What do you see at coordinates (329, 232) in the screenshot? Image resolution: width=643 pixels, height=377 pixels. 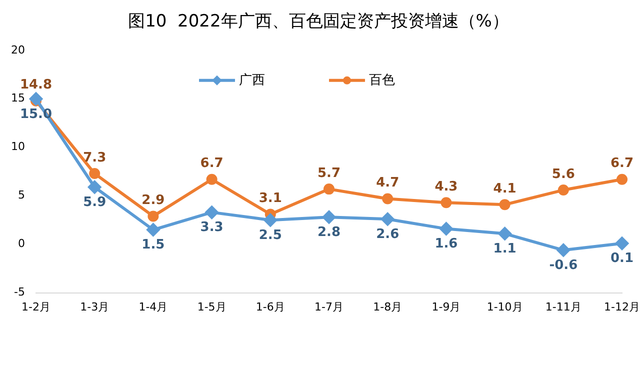 I see `data-label: 2.8` at bounding box center [329, 232].